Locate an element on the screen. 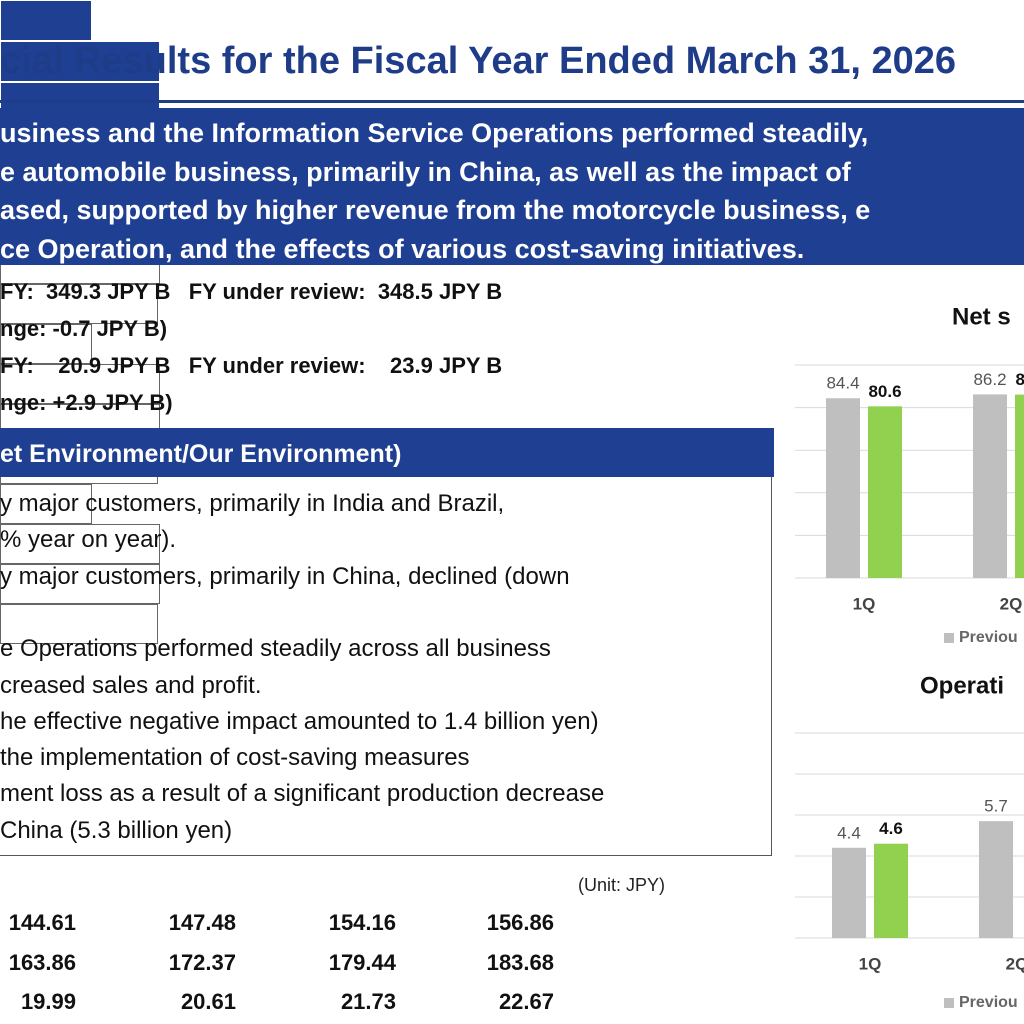 This screenshot has width=1024, height=1024. value-label: 86.1 is located at coordinates (1019, 379).